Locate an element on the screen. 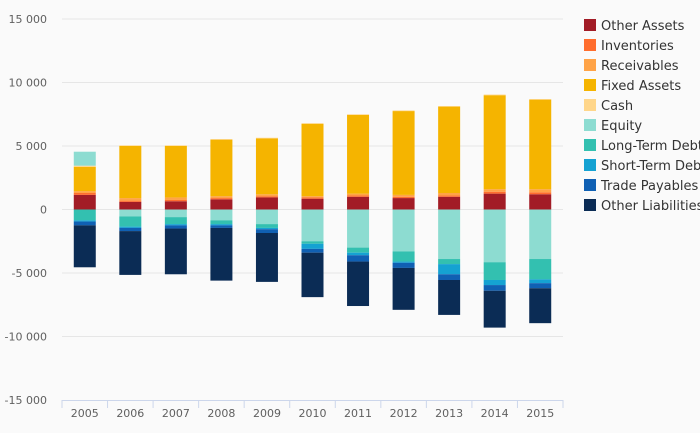 This screenshot has height=433, width=700. legend-label: Short-Term Debt is located at coordinates (650, 166).